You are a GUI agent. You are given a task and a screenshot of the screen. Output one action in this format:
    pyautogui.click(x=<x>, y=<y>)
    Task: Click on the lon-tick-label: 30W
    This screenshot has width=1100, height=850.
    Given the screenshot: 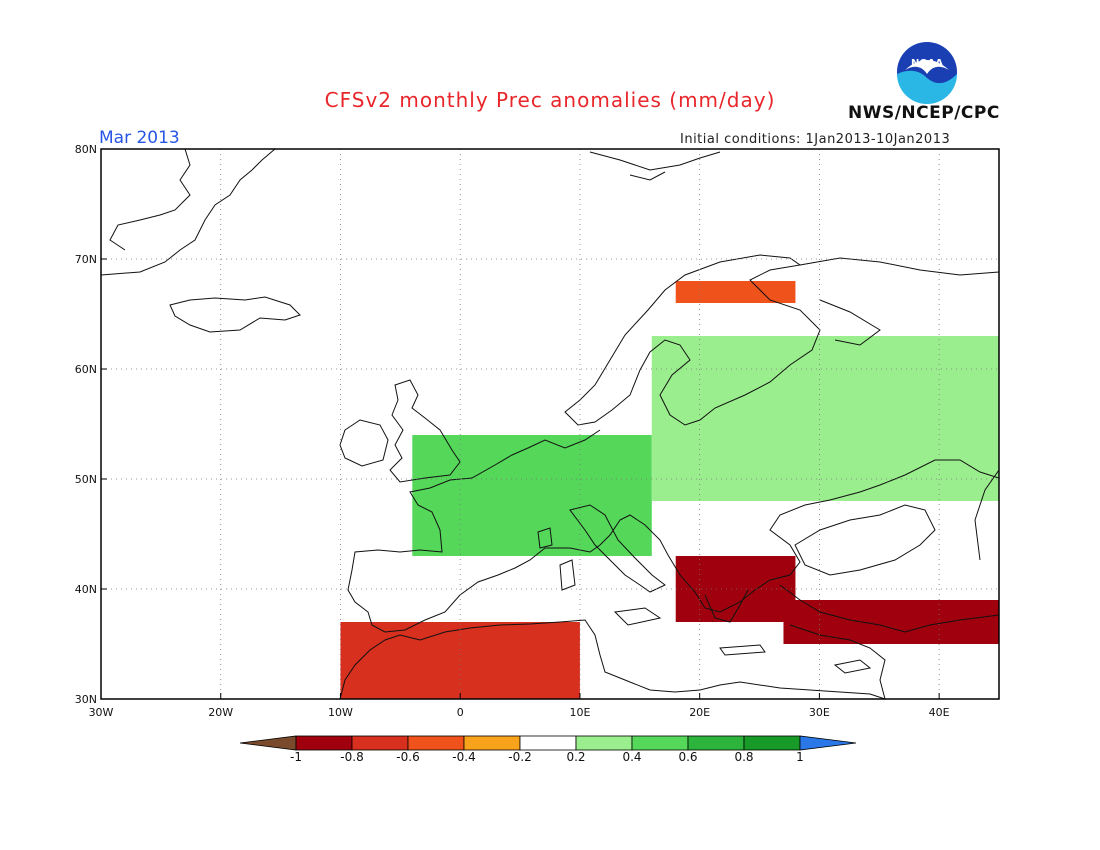 What is the action you would take?
    pyautogui.click(x=101, y=712)
    